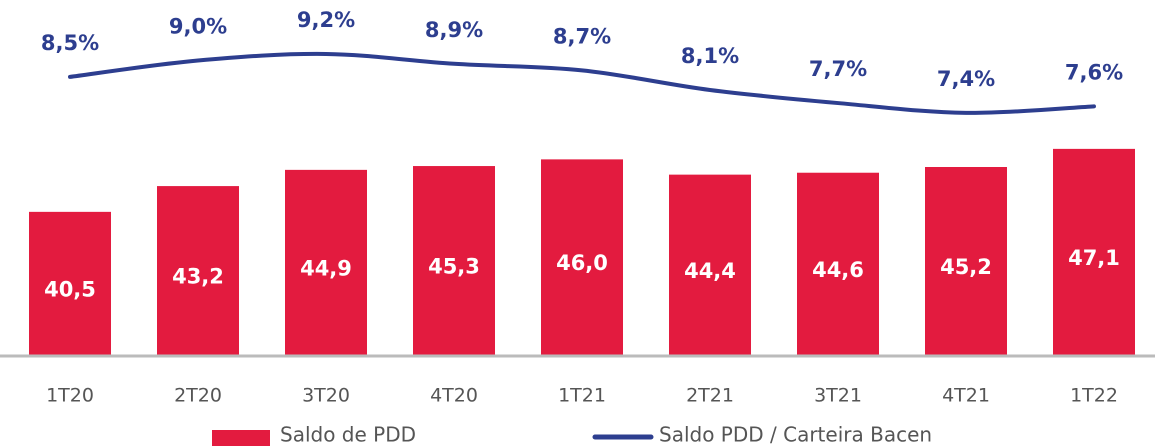  Describe the element at coordinates (454, 30) in the screenshot. I see `line-label: 8,9%` at that location.